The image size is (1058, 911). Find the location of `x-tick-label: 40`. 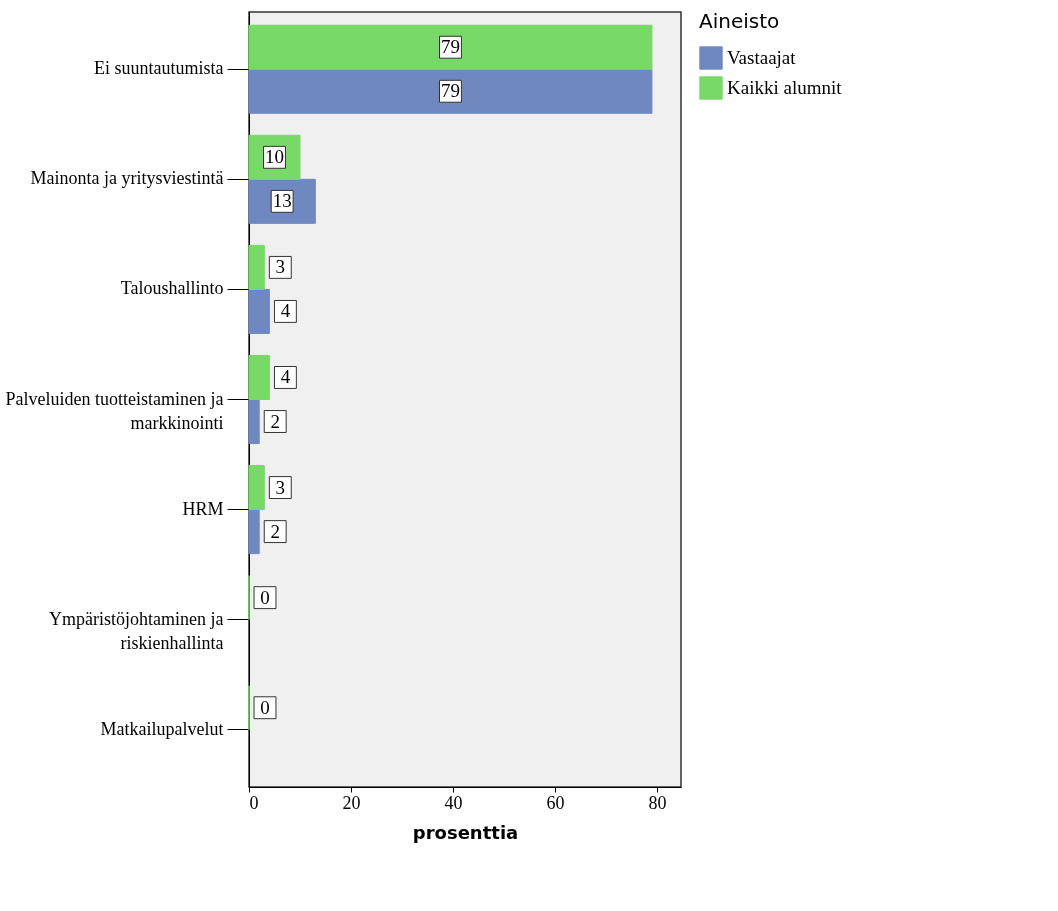

x-tick-label: 40 is located at coordinates (453, 802).